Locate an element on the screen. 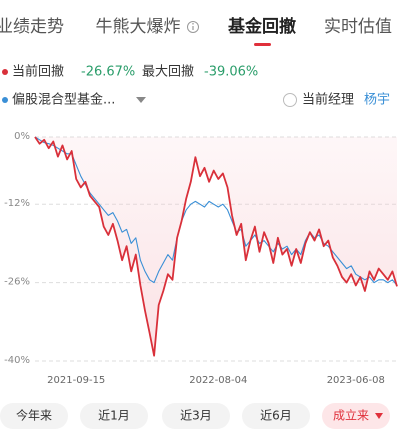  range-arrow is located at coordinates (379, 416).